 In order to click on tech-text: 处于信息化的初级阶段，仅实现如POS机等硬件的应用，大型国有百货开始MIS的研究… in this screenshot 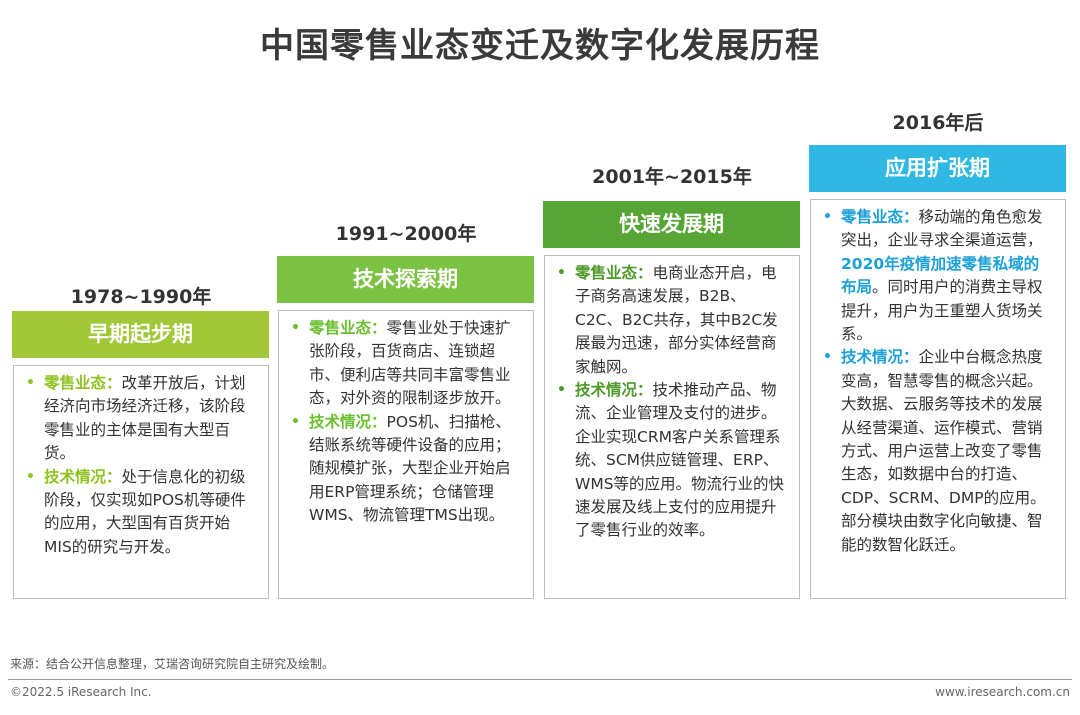, I will do `click(145, 511)`.